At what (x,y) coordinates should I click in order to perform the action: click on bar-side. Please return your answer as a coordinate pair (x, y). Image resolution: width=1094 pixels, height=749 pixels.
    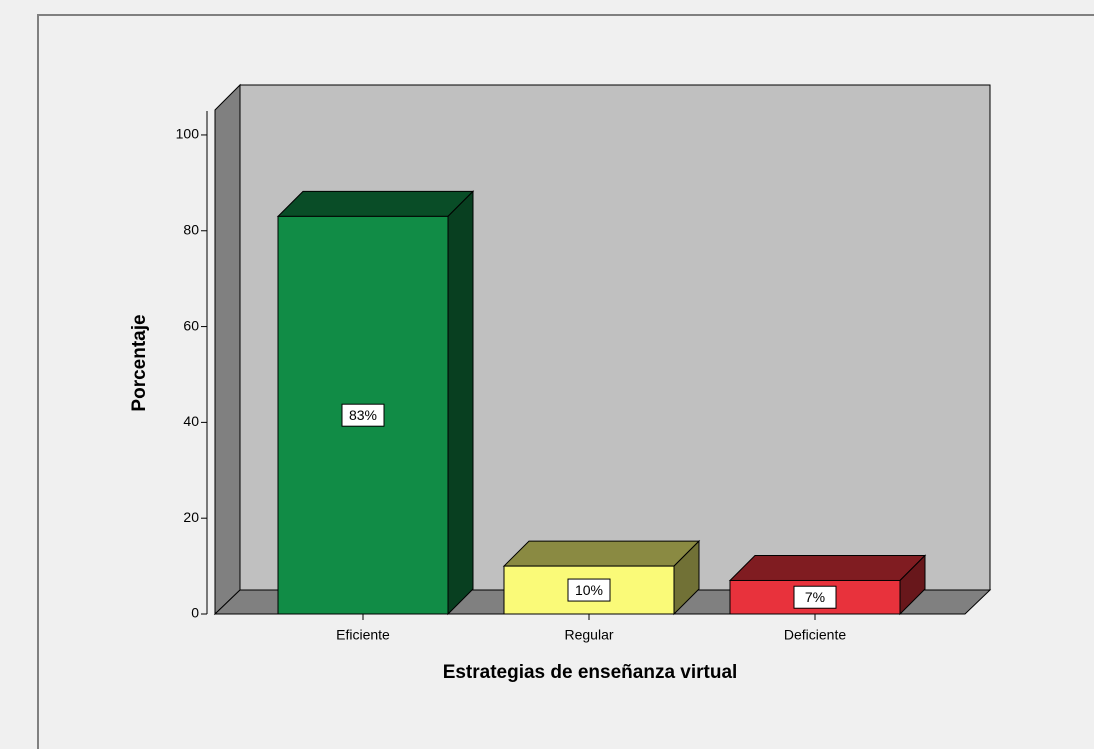
    Looking at the image, I should click on (460, 403).